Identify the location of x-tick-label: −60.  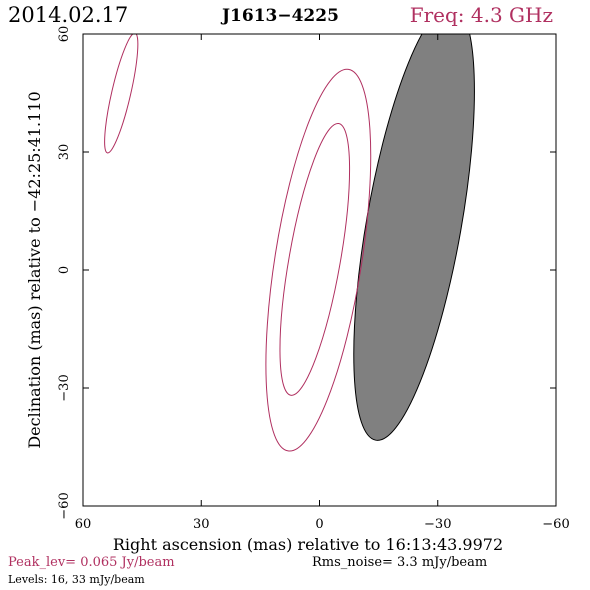
(555, 524).